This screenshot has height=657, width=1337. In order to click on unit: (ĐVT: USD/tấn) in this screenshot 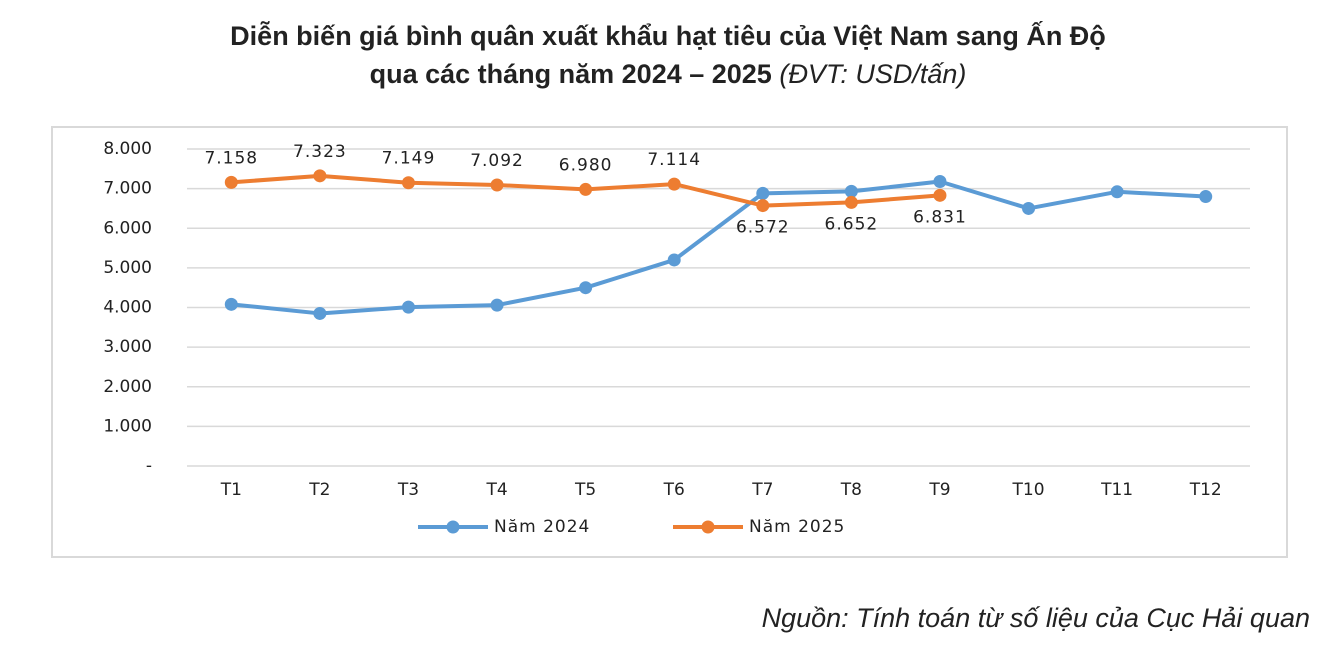, I will do `click(872, 74)`.